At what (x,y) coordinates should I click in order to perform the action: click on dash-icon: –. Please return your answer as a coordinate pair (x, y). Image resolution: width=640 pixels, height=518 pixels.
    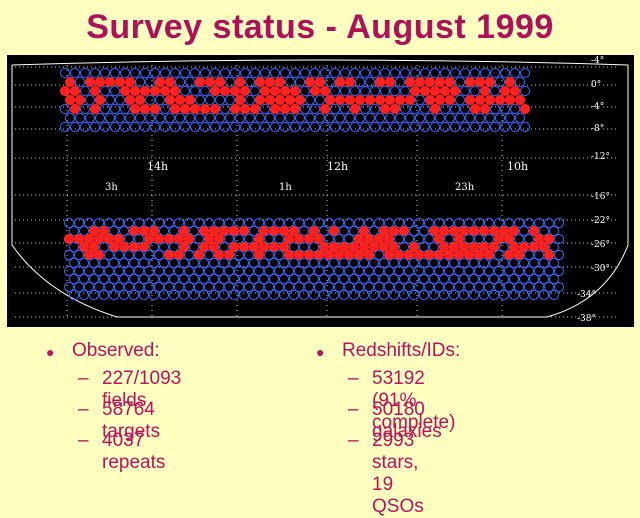
    Looking at the image, I should click on (353, 378).